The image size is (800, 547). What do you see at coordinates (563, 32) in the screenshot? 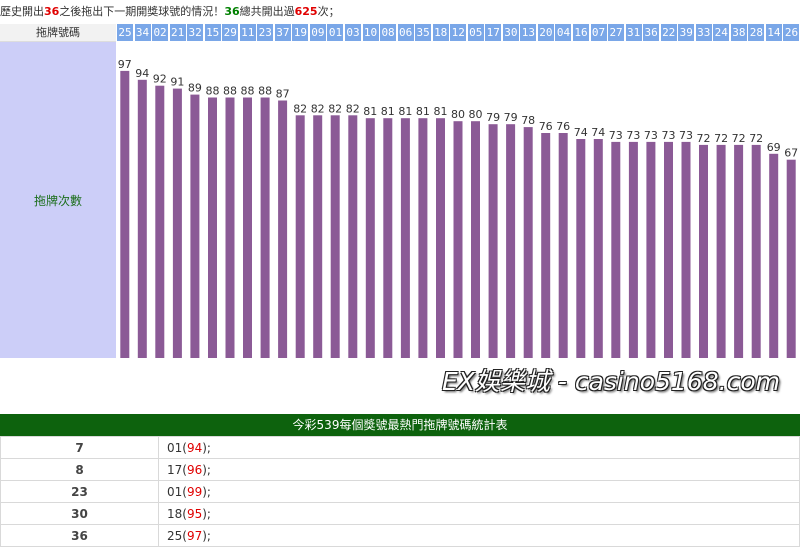
I see `header-number-04: 04` at bounding box center [563, 32].